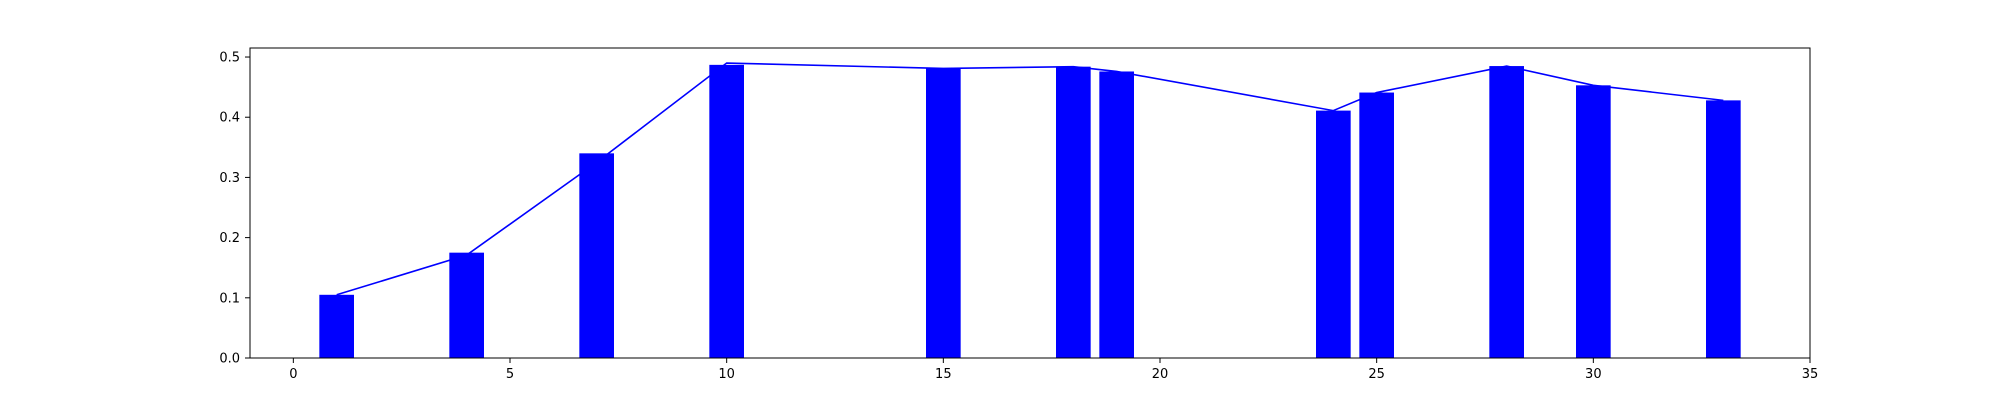  What do you see at coordinates (229, 359) in the screenshot?
I see `y-tick-label-0: 0.0` at bounding box center [229, 359].